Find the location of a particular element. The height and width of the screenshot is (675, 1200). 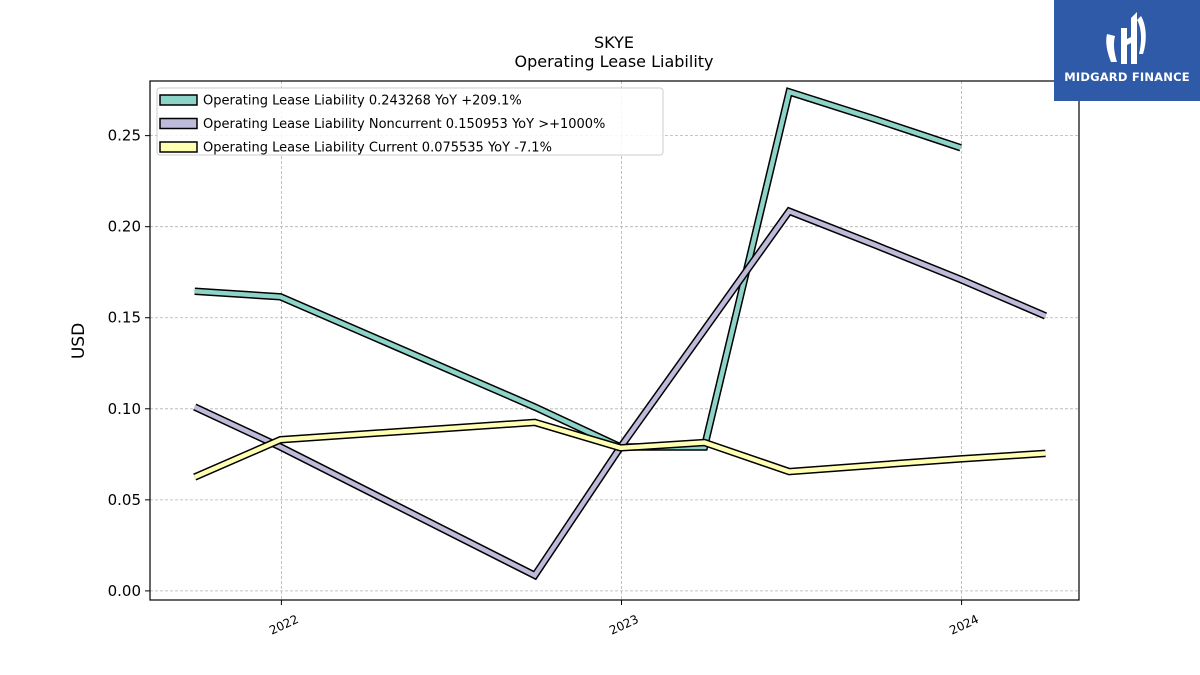

legend-box is located at coordinates (410, 121).